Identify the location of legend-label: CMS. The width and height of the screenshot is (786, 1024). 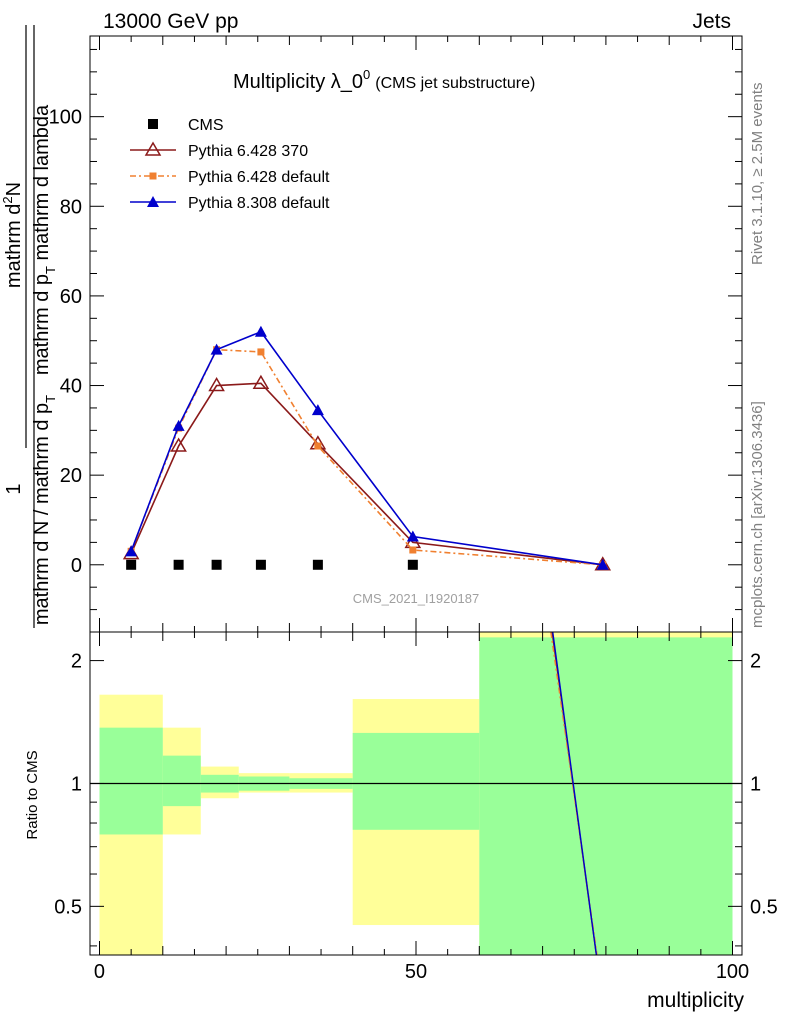
(206, 125).